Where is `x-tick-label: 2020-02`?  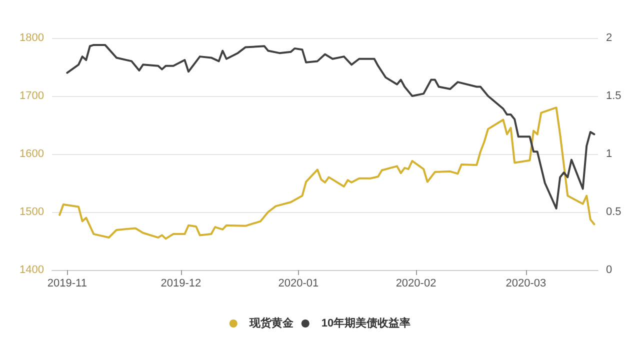
x-tick-label: 2020-02 is located at coordinates (416, 284).